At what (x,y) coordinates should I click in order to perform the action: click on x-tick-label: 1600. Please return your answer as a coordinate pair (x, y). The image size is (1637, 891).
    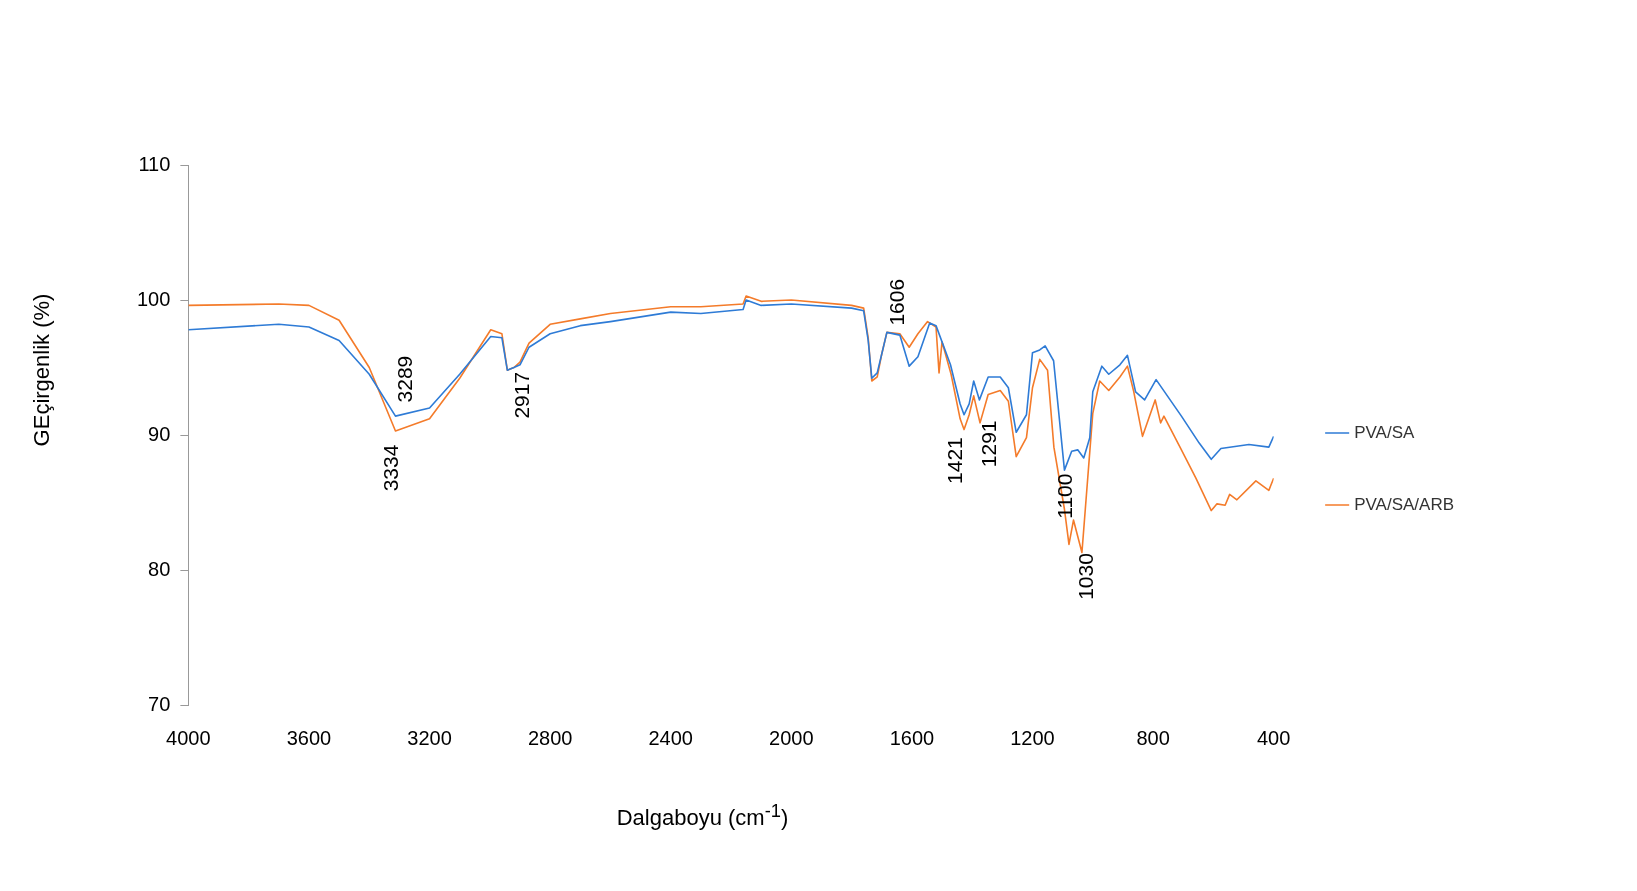
    Looking at the image, I should click on (912, 737).